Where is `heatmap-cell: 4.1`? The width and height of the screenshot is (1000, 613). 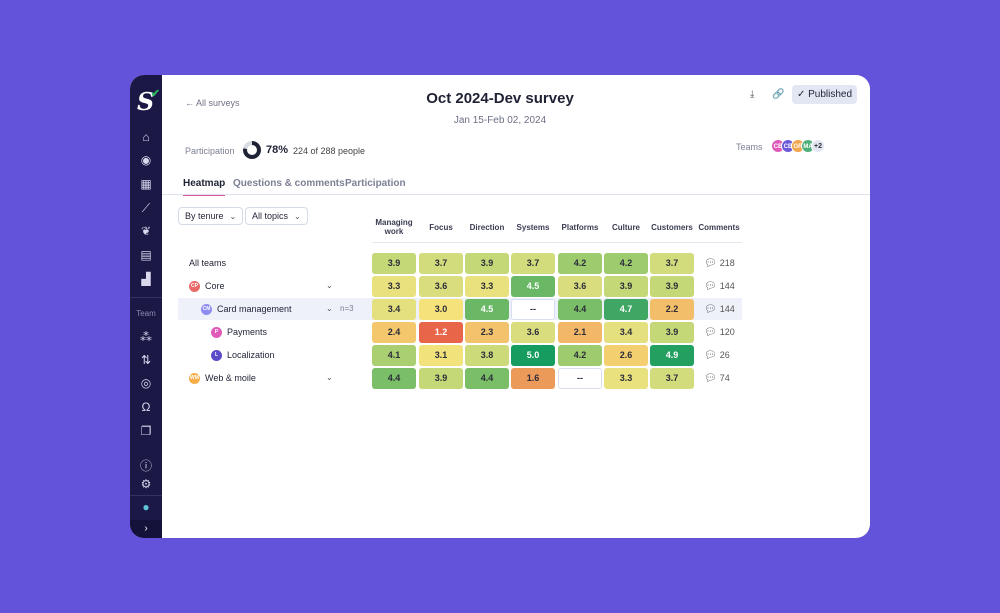 heatmap-cell: 4.1 is located at coordinates (394, 355).